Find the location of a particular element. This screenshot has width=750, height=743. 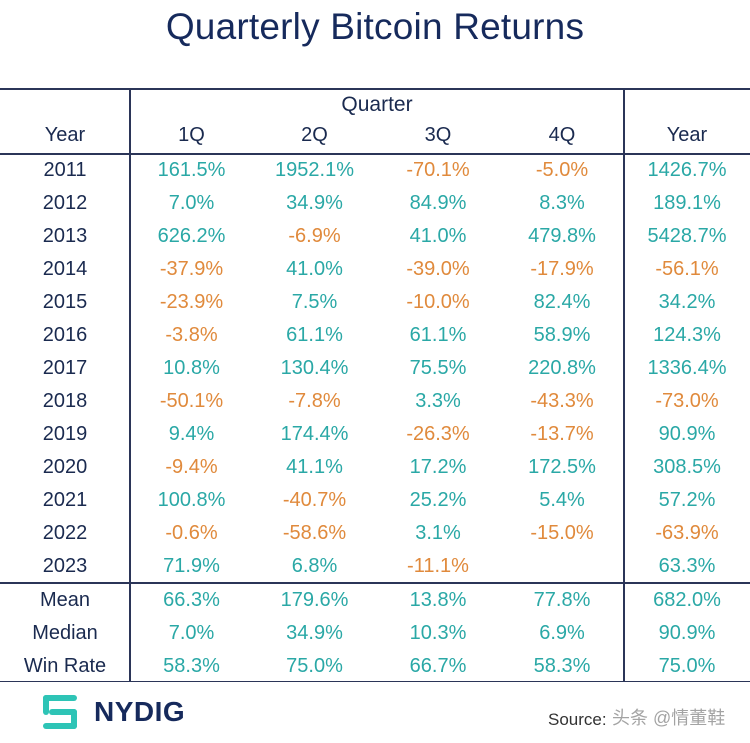

header-q2: 2Q is located at coordinates (314, 135).